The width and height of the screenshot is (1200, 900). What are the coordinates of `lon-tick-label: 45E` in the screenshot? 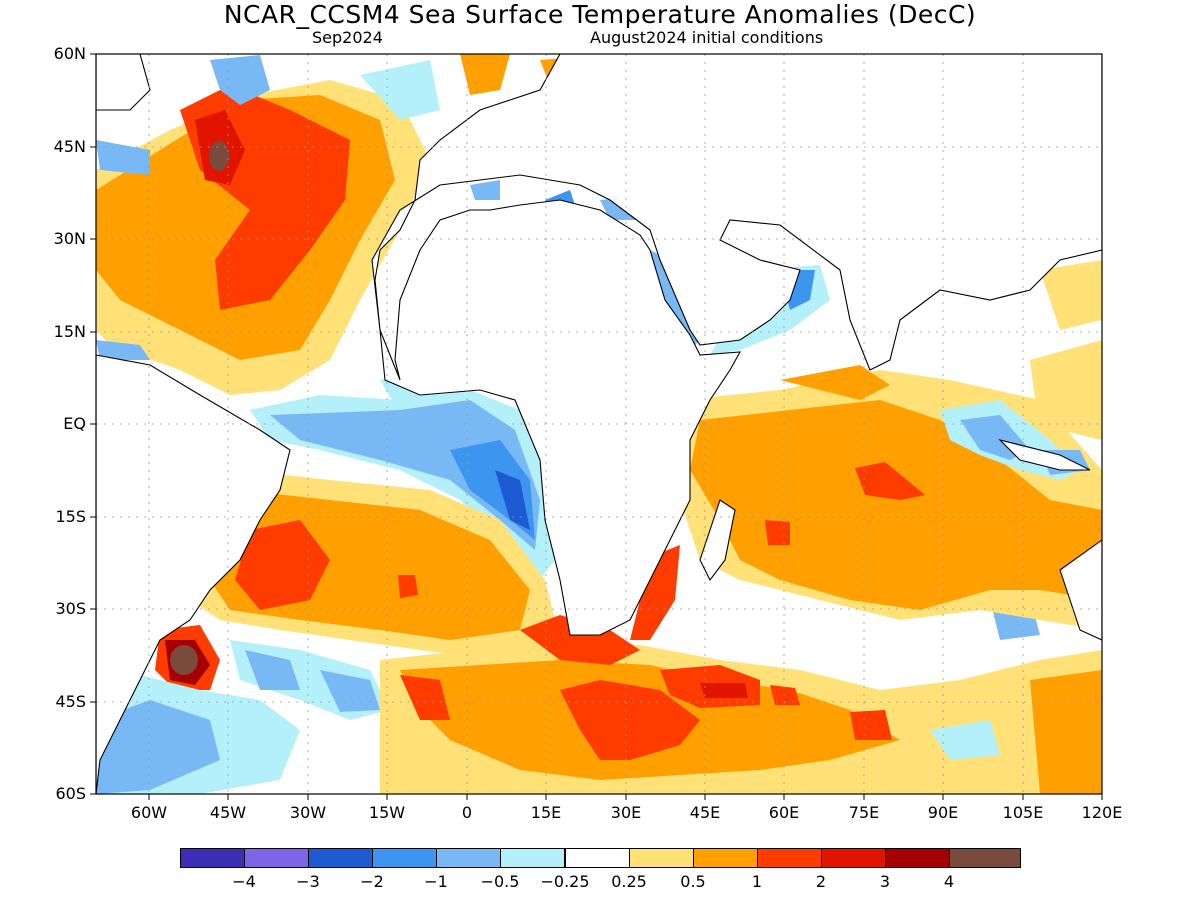 It's located at (705, 812).